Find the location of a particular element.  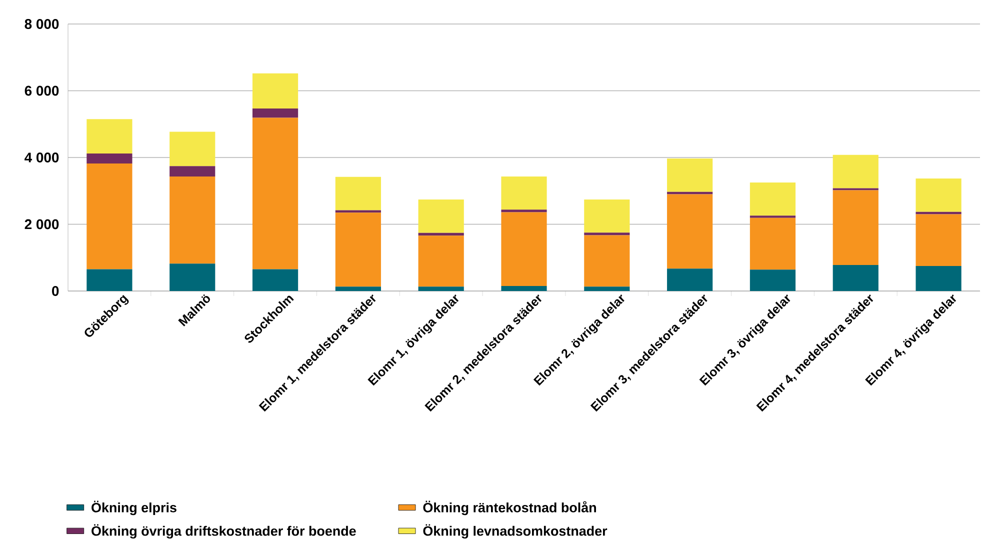

y-tick-label: 4 000 is located at coordinates (41, 157).